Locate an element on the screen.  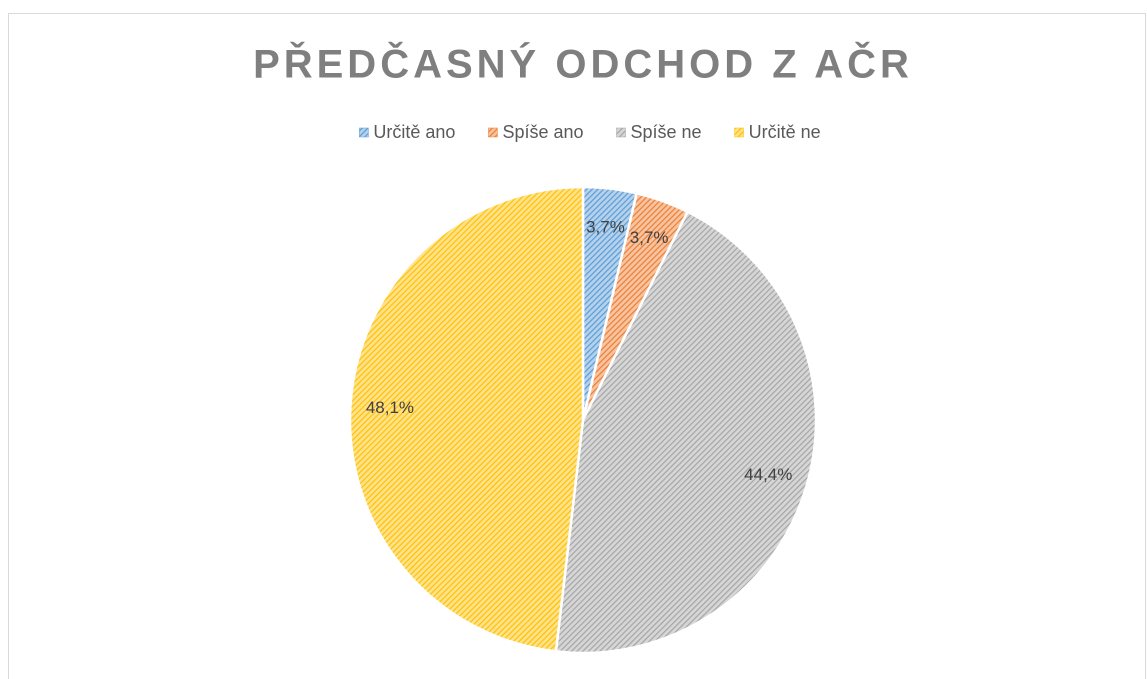
legend-label: Spíše ne is located at coordinates (666, 132).